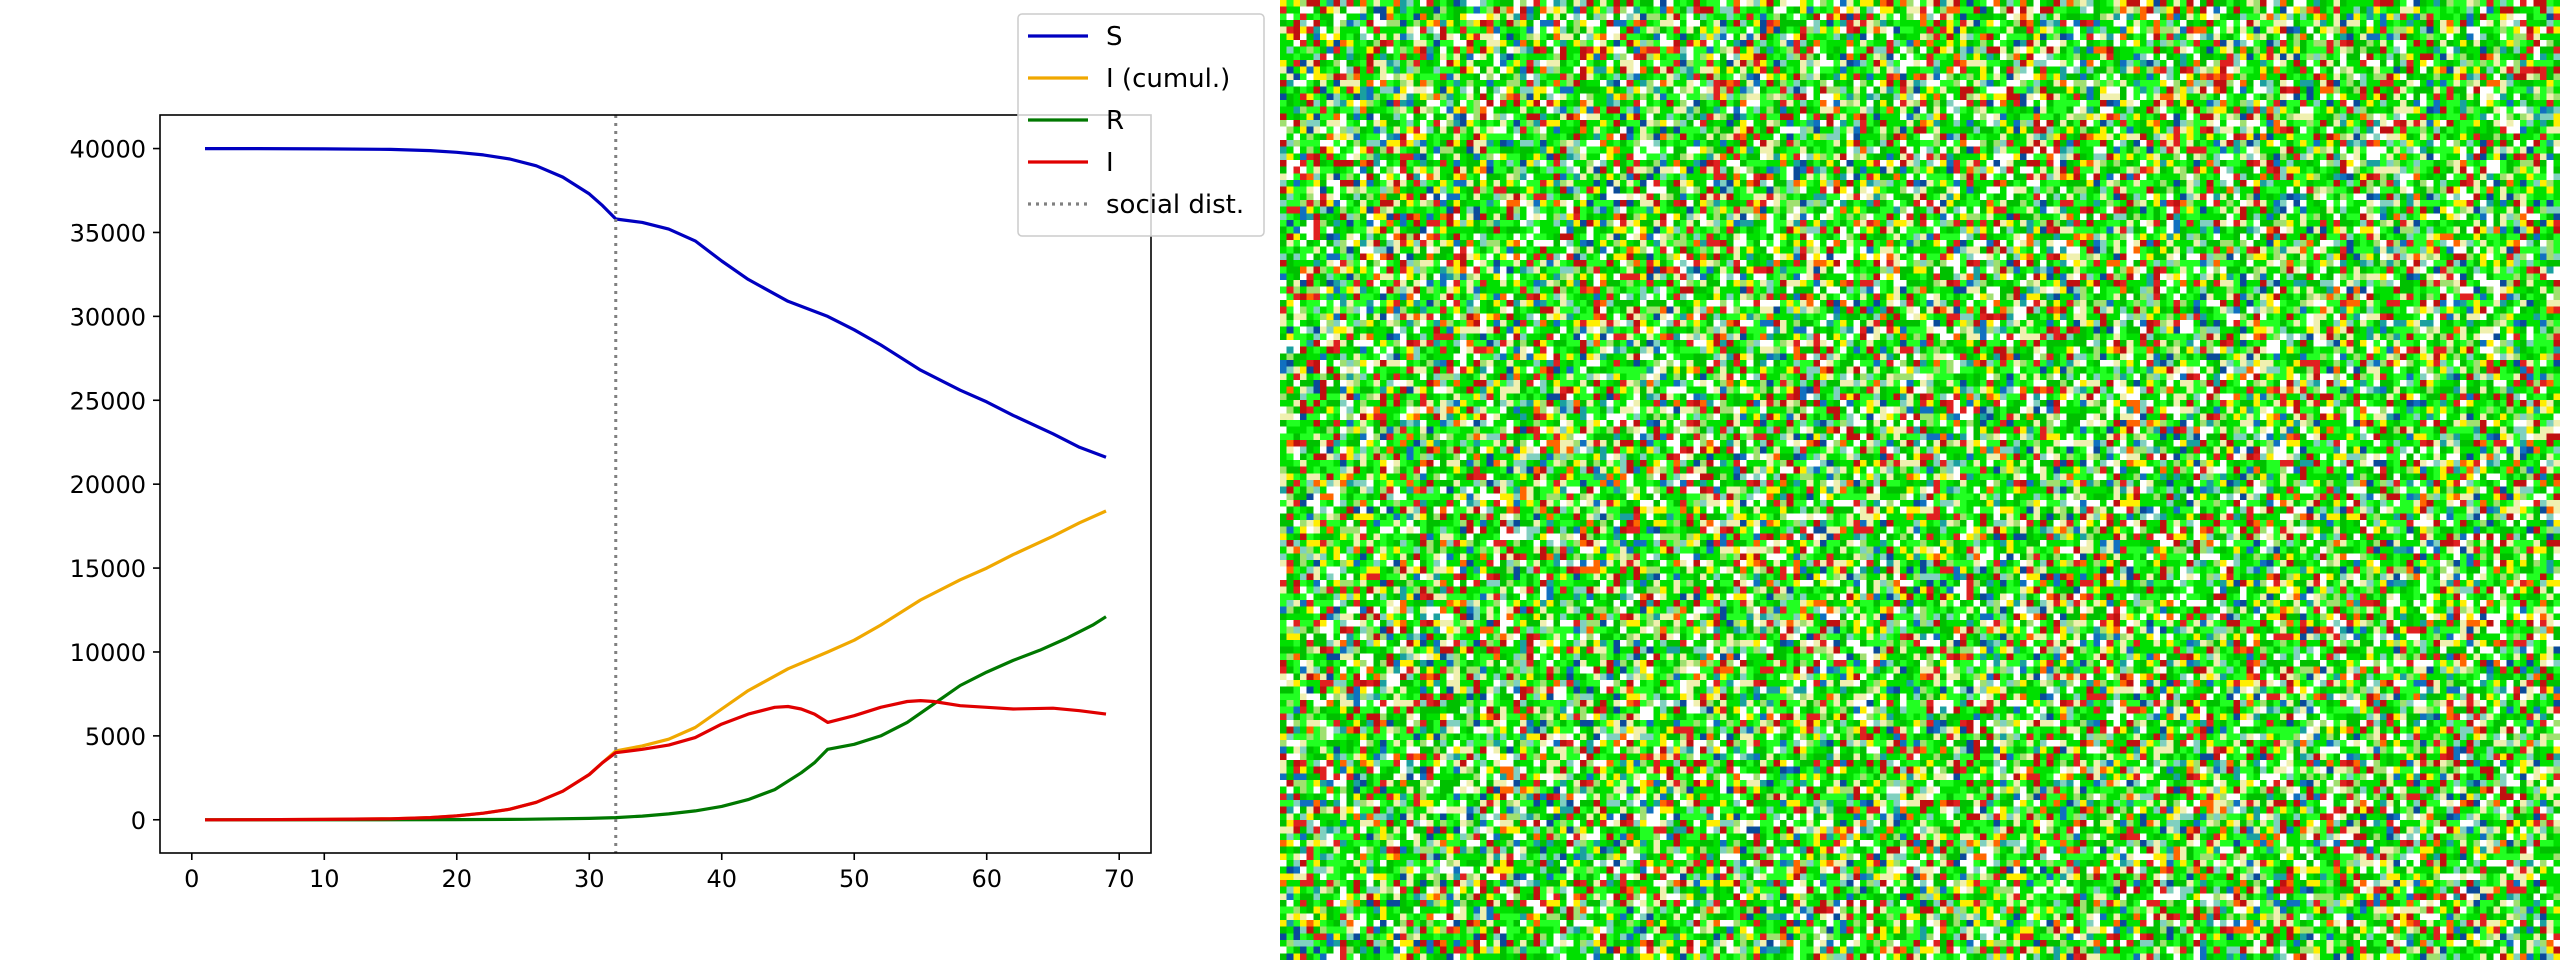 Image resolution: width=2560 pixels, height=960 pixels. I want to click on legend-label: I (cumul.), so click(1168, 79).